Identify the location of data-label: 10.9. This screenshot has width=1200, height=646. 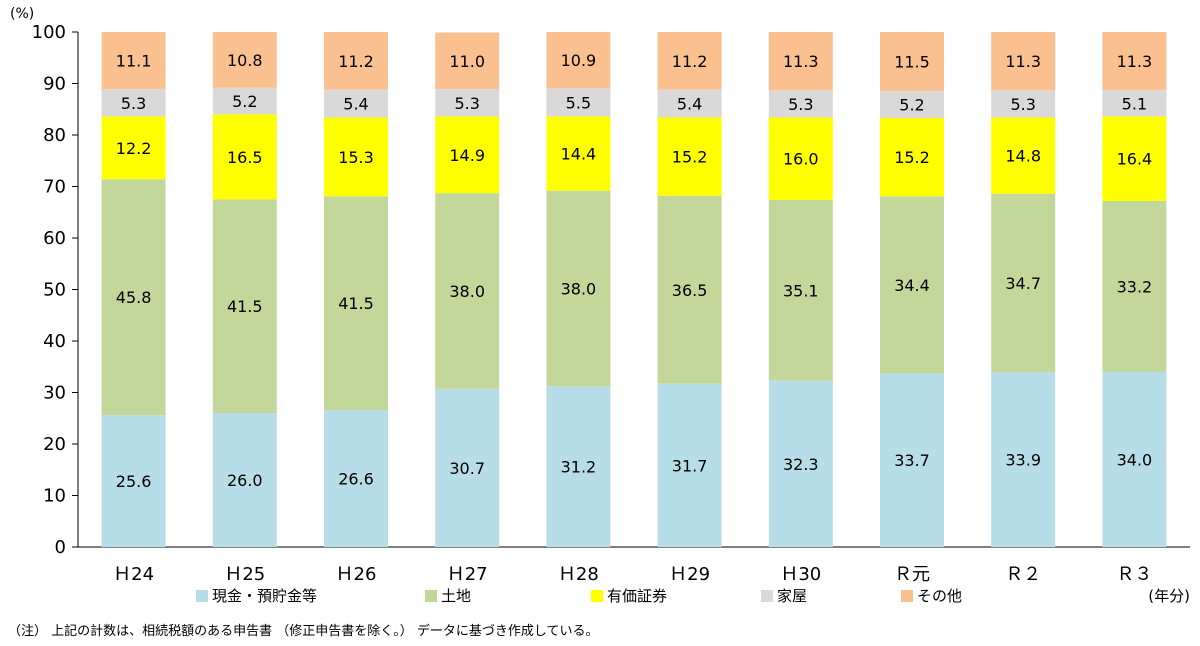
(579, 60).